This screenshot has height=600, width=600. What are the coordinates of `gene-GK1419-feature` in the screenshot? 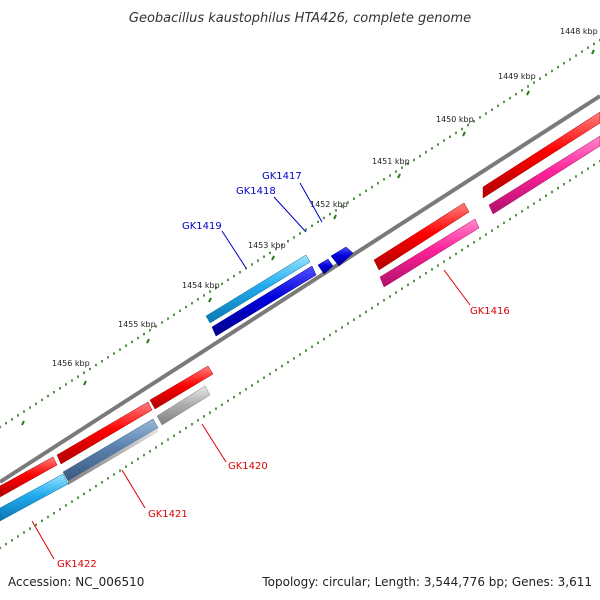 It's located at (258, 289).